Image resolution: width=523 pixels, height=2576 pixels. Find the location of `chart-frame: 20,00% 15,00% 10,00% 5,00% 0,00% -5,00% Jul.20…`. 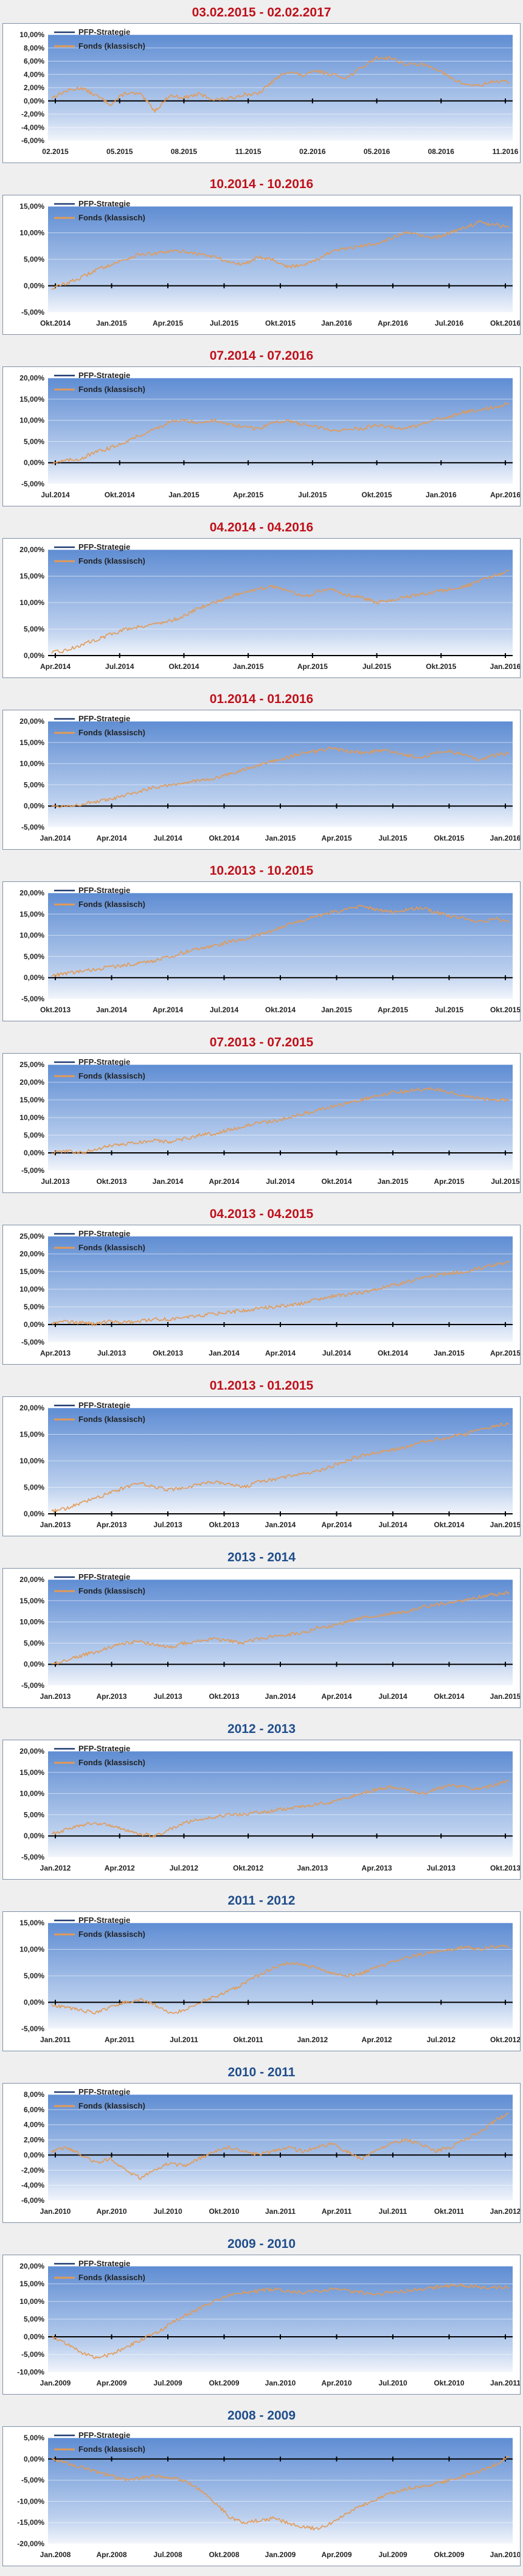

chart-frame: 20,00% 15,00% 10,00% 5,00% 0,00% -5,00% Jul.20… is located at coordinates (261, 436).